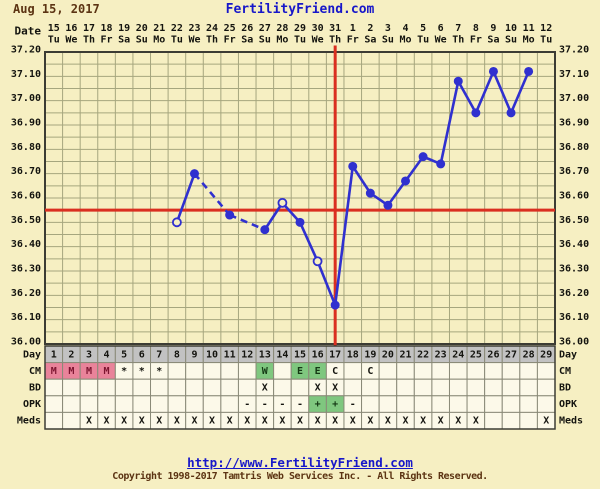  I want to click on y-tick: 36.30, so click(574, 269).